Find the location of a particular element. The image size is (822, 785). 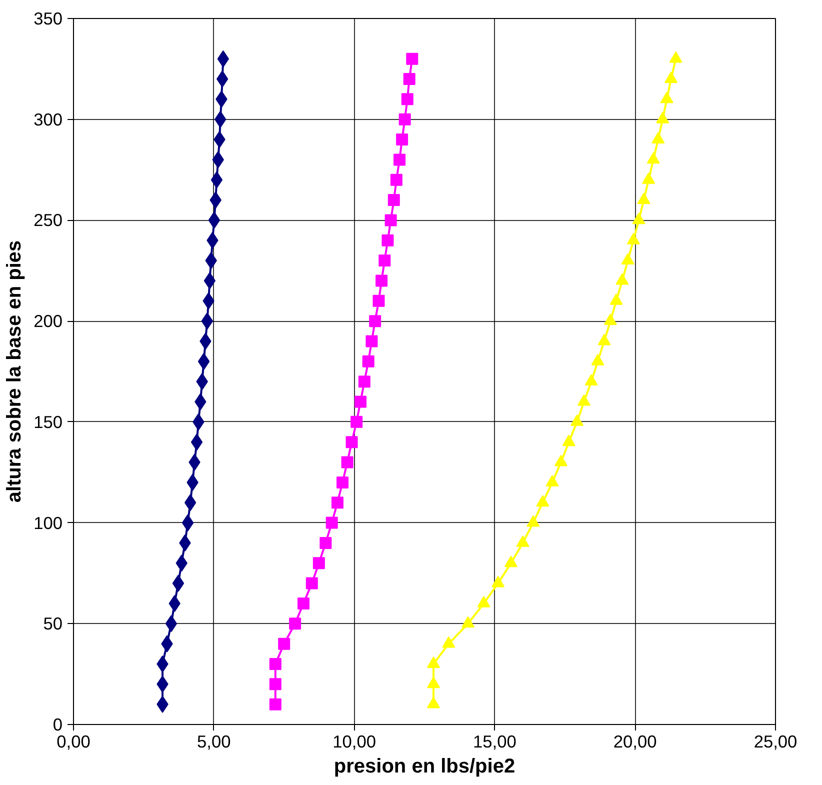

y-tick-label: 150 is located at coordinates (48, 422).